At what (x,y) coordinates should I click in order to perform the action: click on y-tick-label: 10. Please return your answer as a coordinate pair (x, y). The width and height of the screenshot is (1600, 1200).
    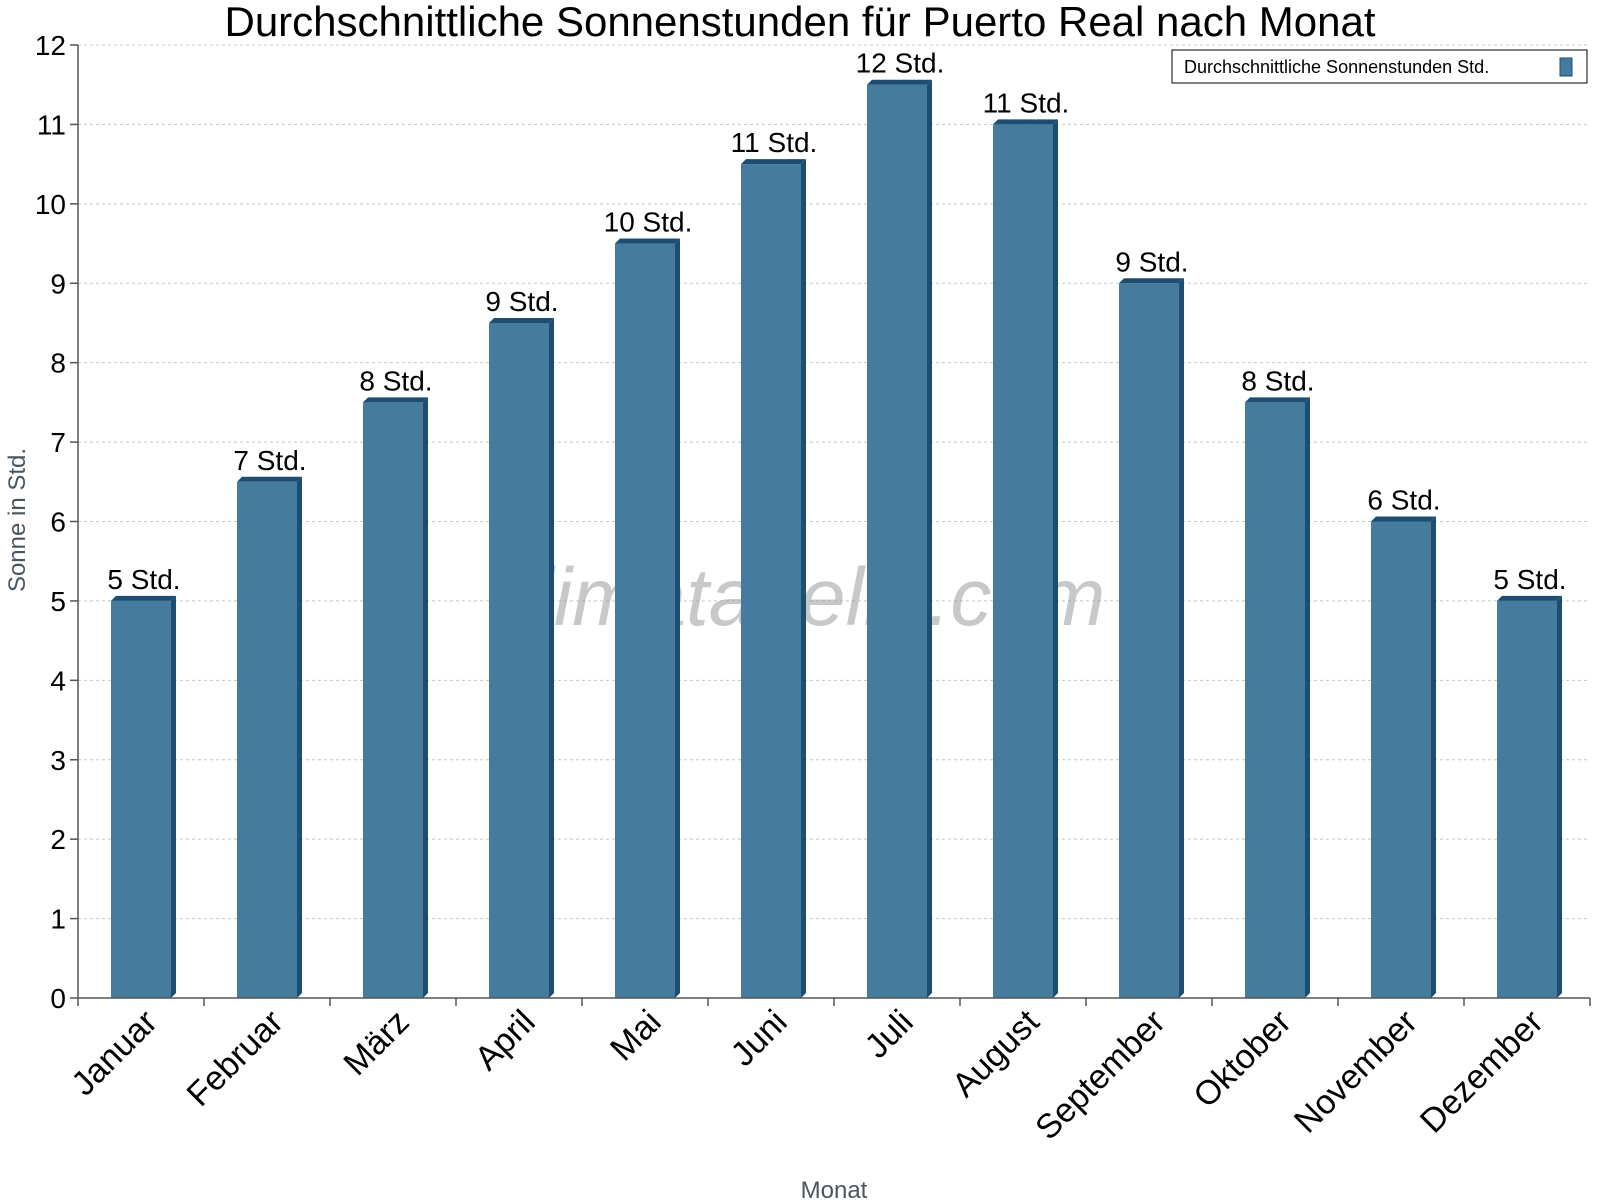
    Looking at the image, I should click on (50, 204).